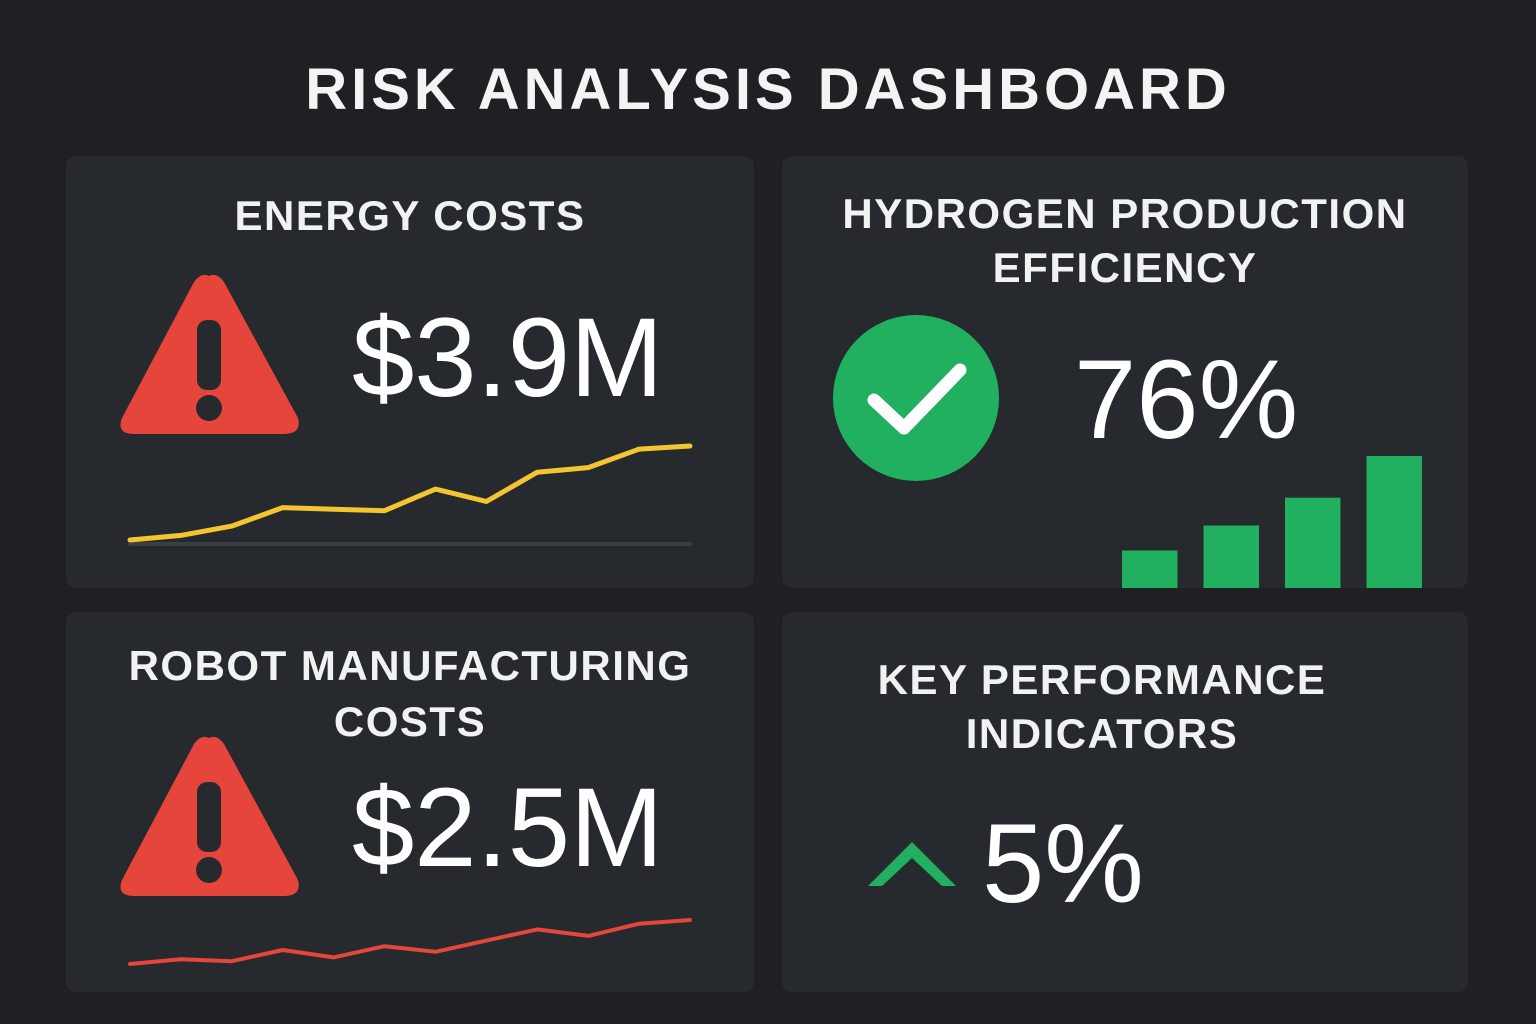  Describe the element at coordinates (1125, 213) in the screenshot. I see `card-title-line1: HYDROGEN PRODUCTION` at that location.